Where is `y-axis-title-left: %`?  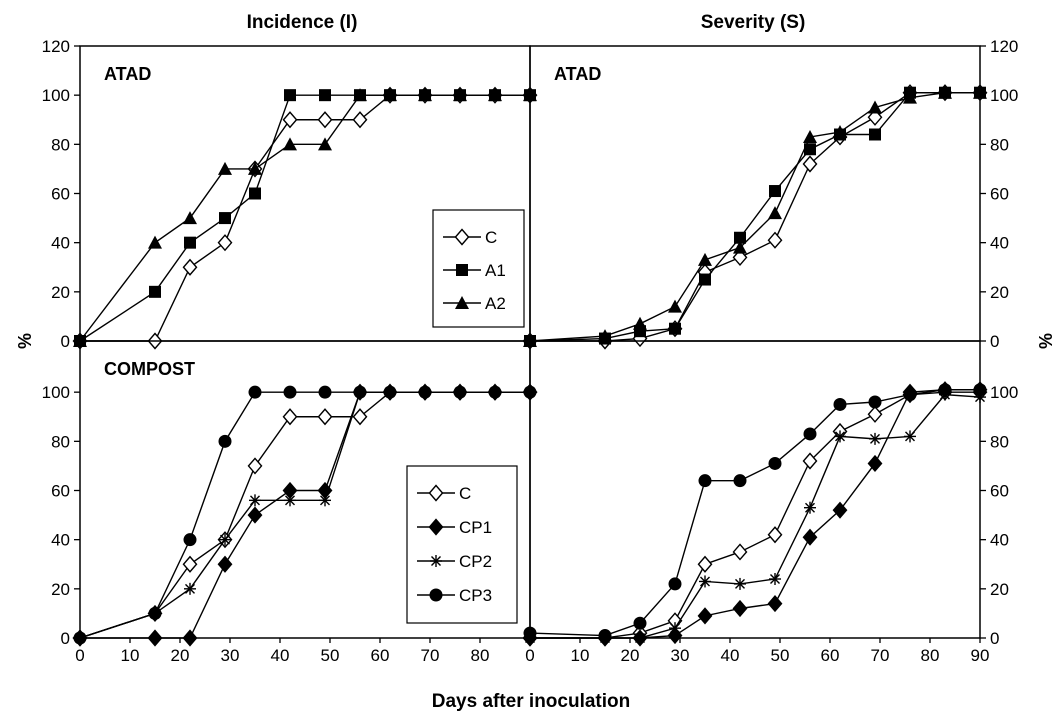 y-axis-title-left: % is located at coordinates (25, 341).